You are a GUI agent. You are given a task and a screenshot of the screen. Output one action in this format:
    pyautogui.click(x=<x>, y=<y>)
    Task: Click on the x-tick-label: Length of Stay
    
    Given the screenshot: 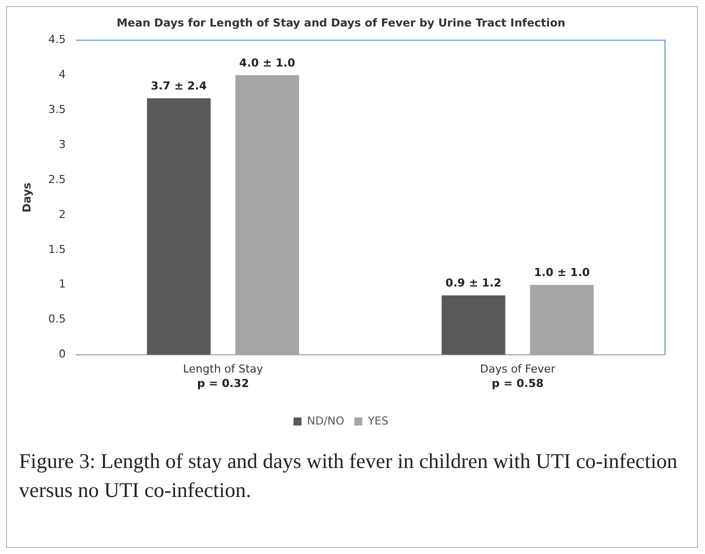 What is the action you would take?
    pyautogui.click(x=223, y=369)
    